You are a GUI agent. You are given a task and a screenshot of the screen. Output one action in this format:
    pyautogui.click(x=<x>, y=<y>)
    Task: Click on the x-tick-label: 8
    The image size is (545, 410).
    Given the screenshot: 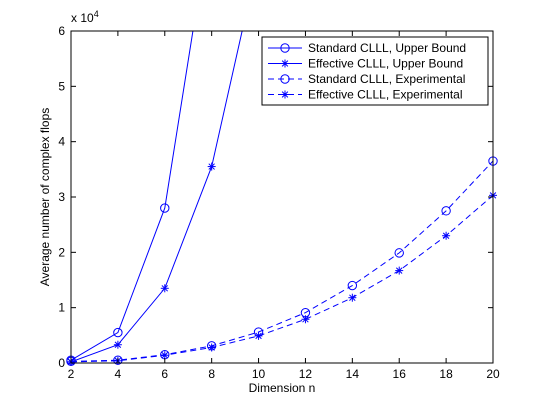 What is the action you would take?
    pyautogui.click(x=211, y=374)
    